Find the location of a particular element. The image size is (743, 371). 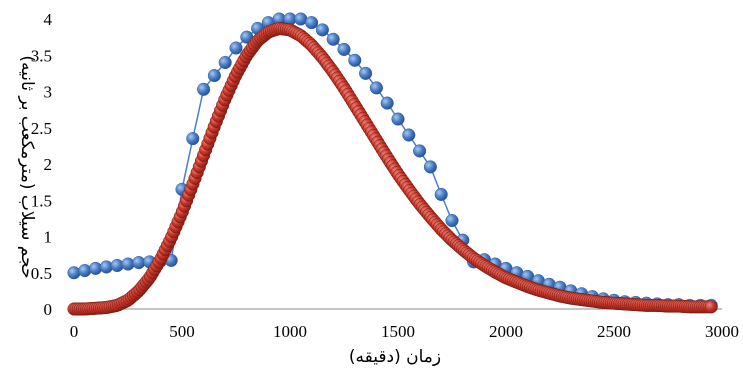

y-tick-label: 2 is located at coordinates (48, 164).